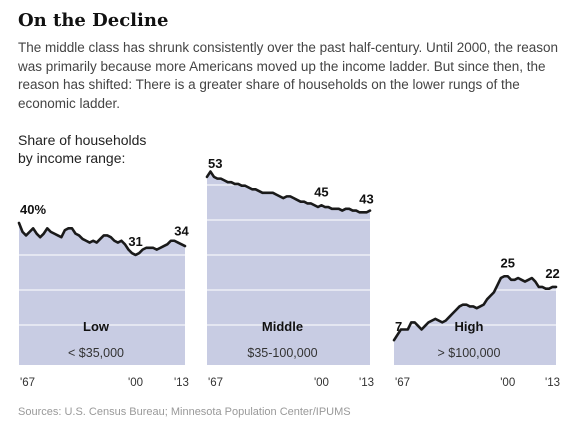 This screenshot has width=583, height=430. What do you see at coordinates (96, 326) in the screenshot?
I see `low-series-label: Low` at bounding box center [96, 326].